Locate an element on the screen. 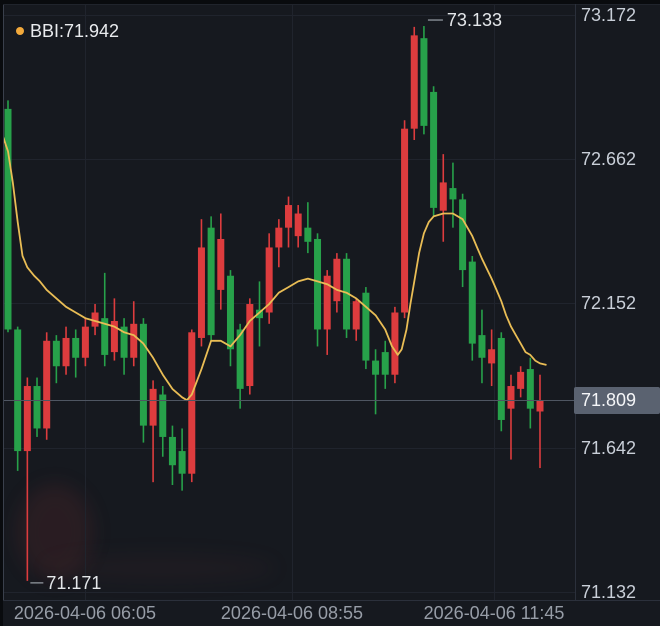 The image size is (660, 626). last-price-value: 71.809 is located at coordinates (609, 399).